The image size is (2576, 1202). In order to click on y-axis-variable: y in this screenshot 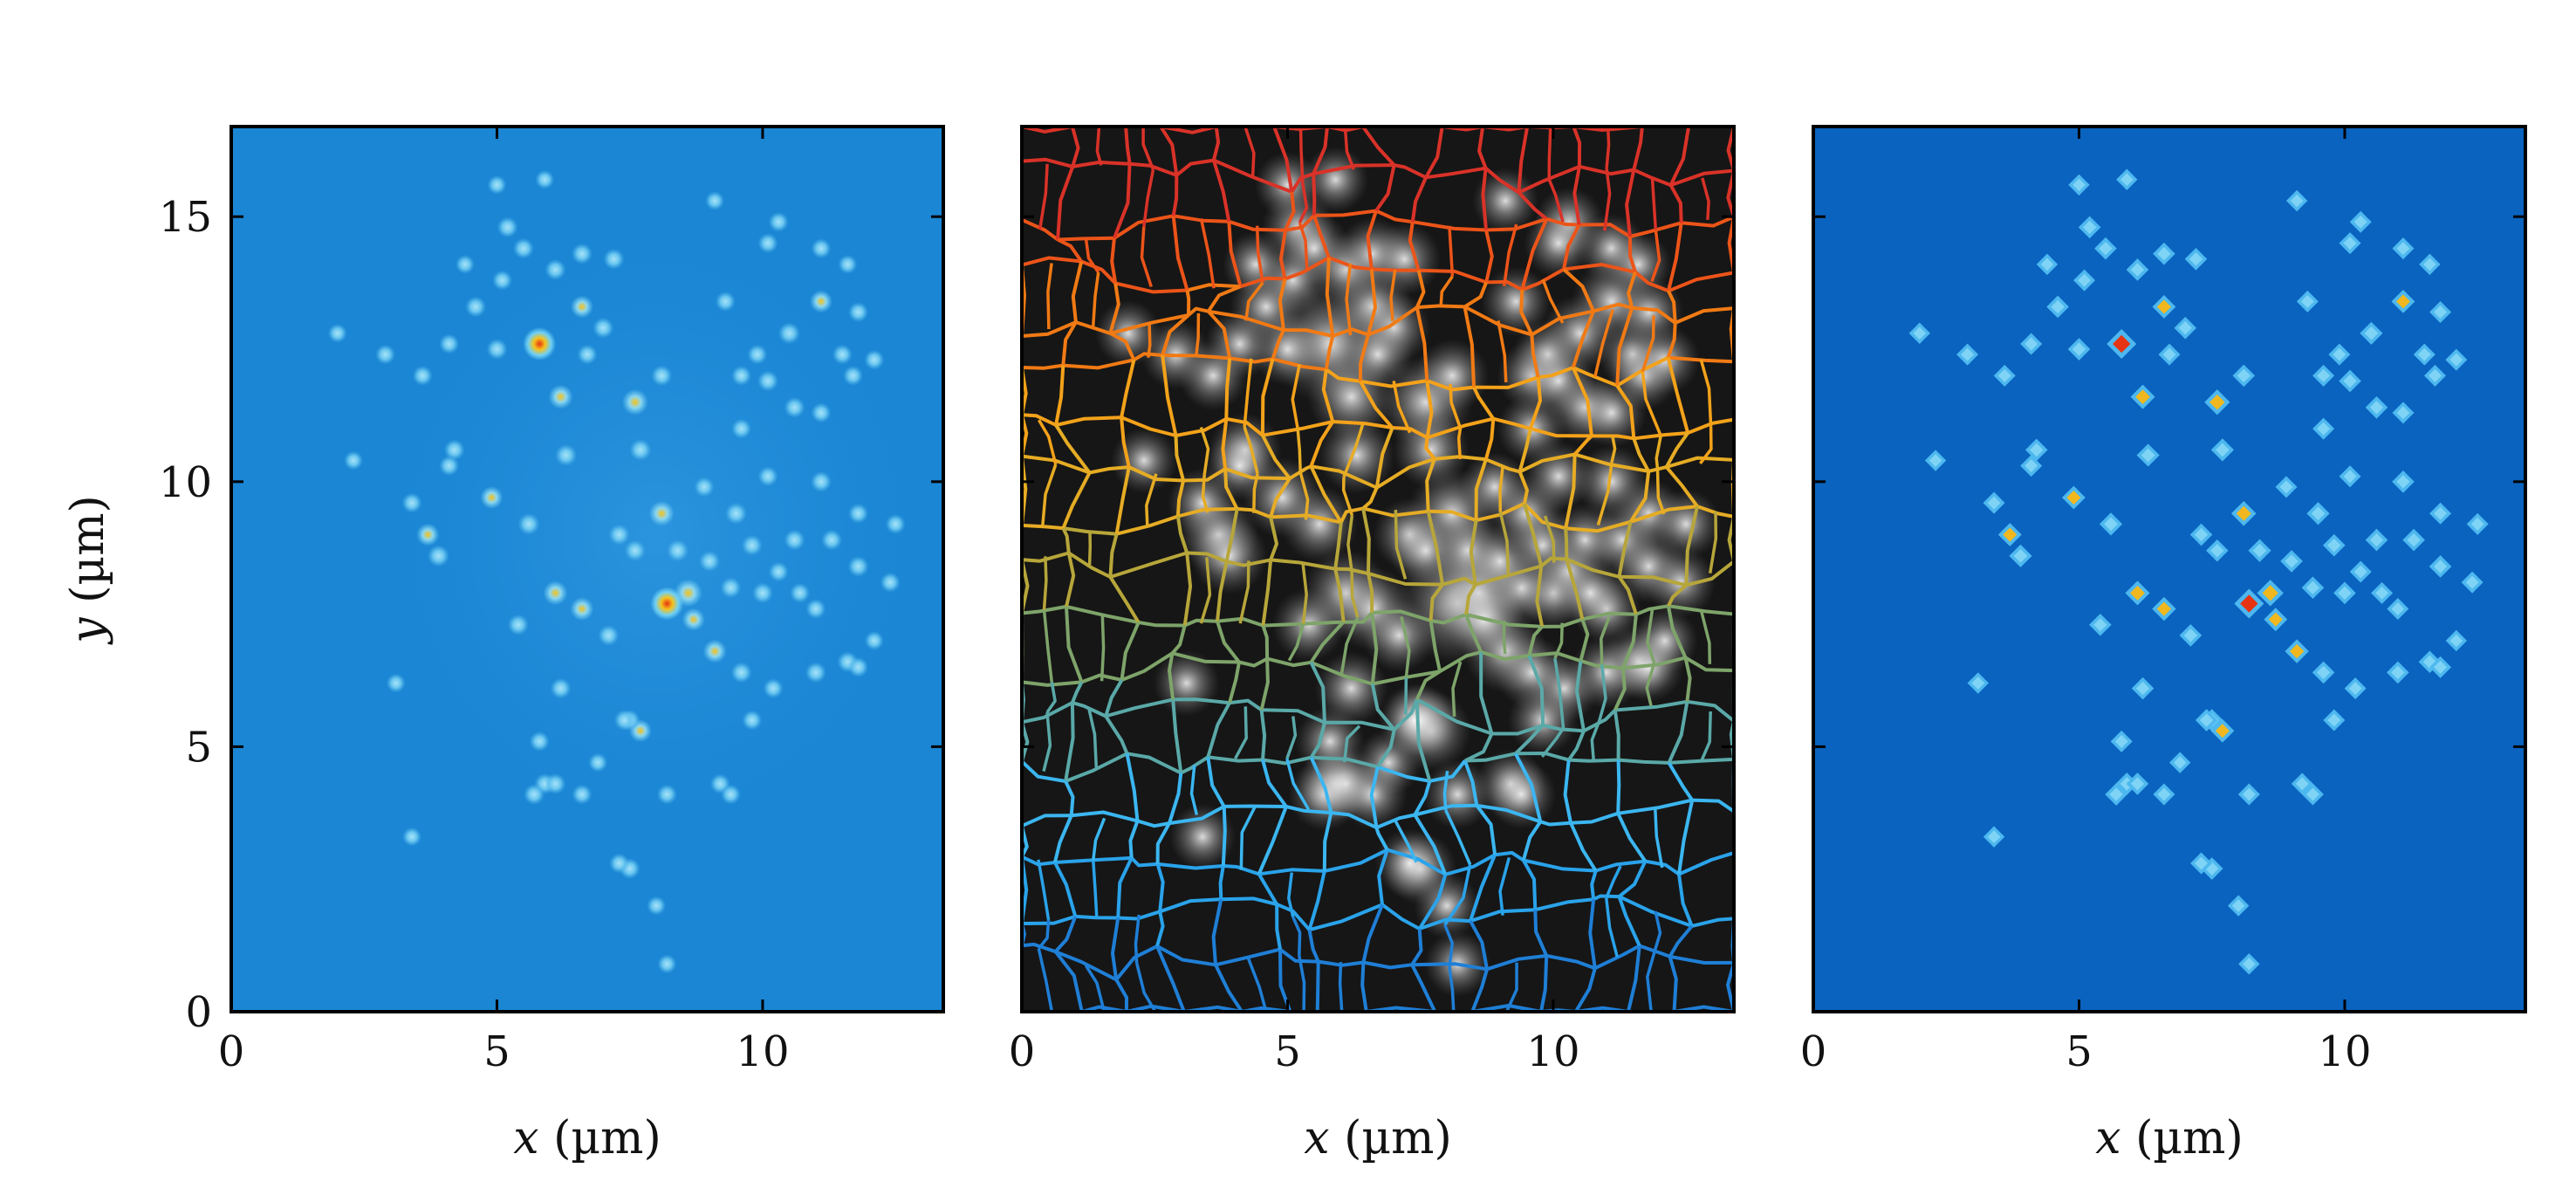, I will do `click(88, 631)`.